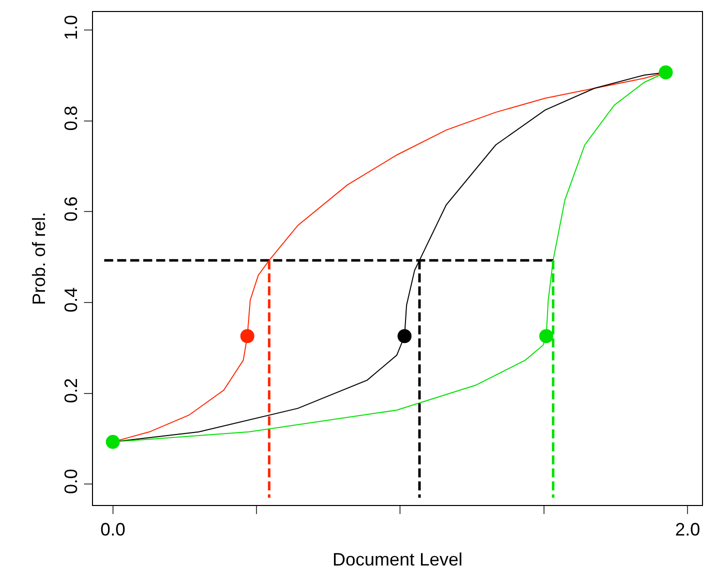 This screenshot has height=584, width=708. I want to click on y-tick-label: 0.8, so click(70, 118).